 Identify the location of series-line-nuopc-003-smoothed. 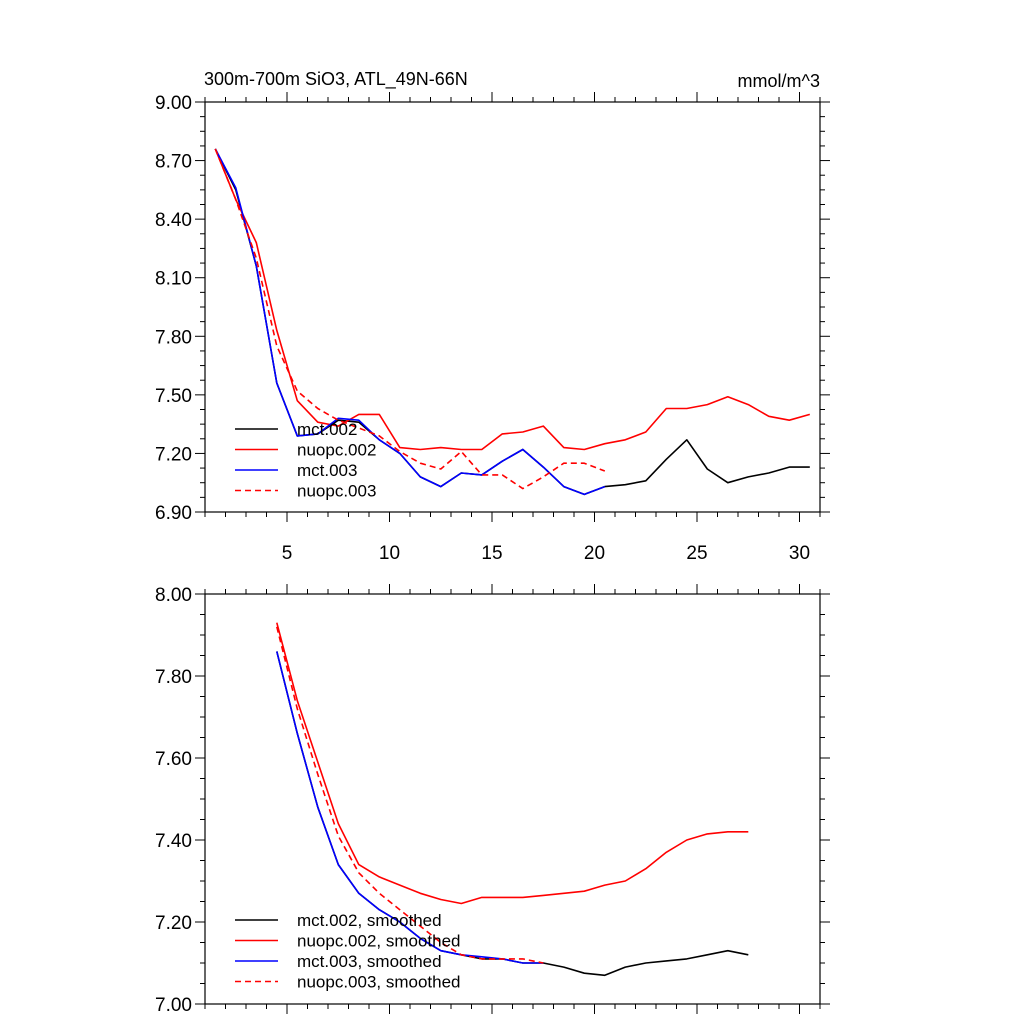
(410, 795).